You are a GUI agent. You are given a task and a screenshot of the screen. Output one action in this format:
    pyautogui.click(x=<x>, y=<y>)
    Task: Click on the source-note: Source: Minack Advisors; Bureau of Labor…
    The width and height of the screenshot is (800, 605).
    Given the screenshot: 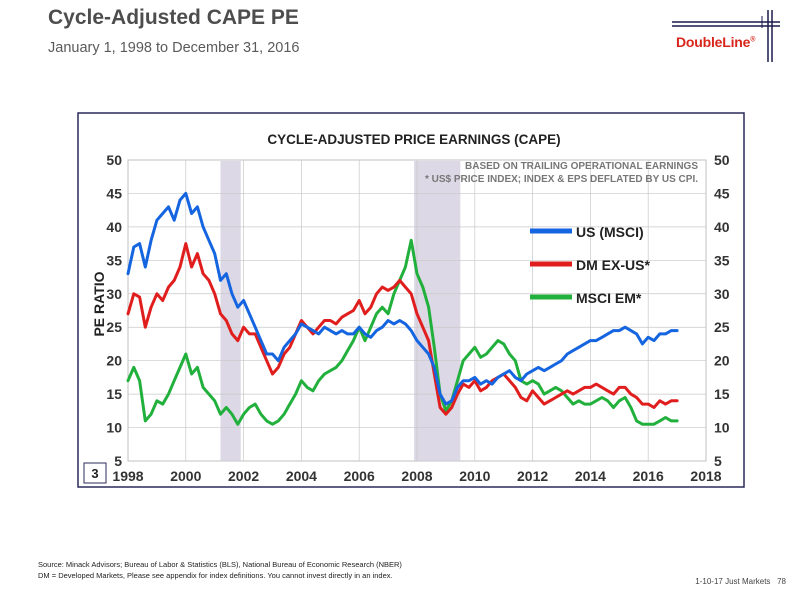 What is the action you would take?
    pyautogui.click(x=220, y=564)
    